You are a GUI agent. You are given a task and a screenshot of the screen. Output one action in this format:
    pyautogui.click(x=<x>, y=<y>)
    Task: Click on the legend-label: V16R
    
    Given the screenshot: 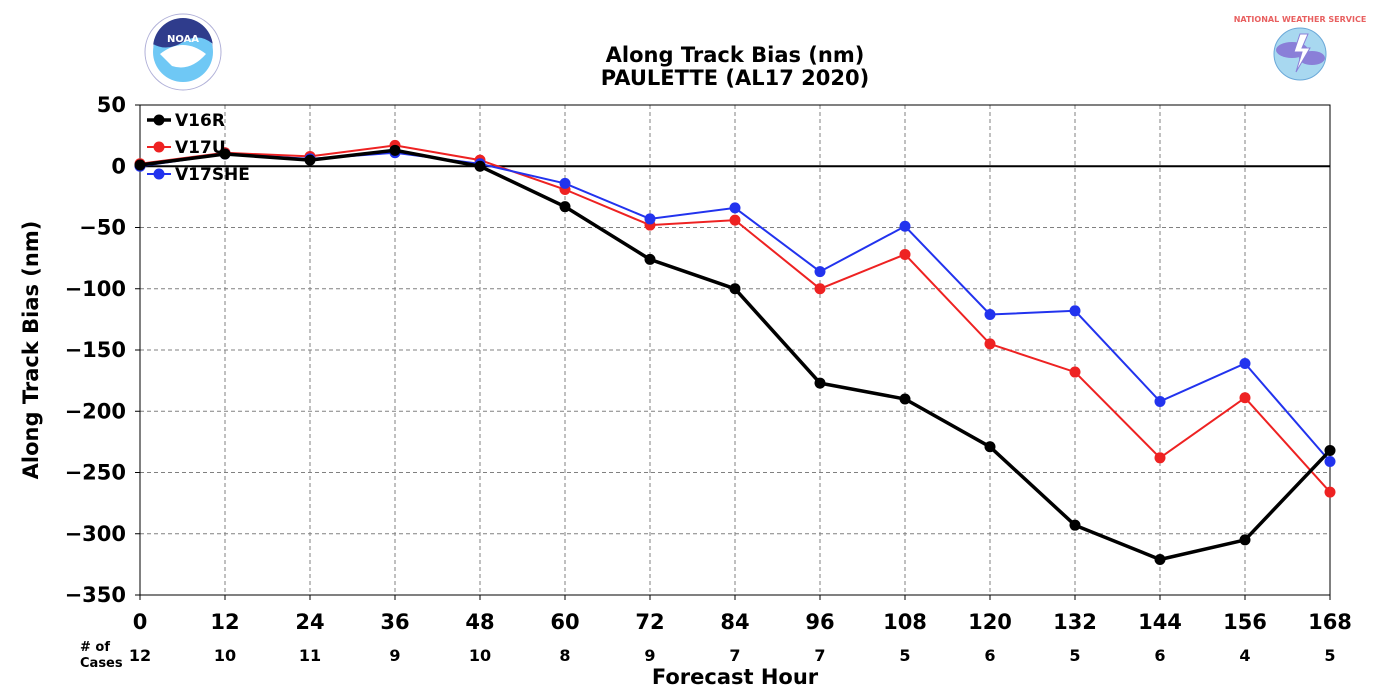 What is the action you would take?
    pyautogui.click(x=200, y=121)
    